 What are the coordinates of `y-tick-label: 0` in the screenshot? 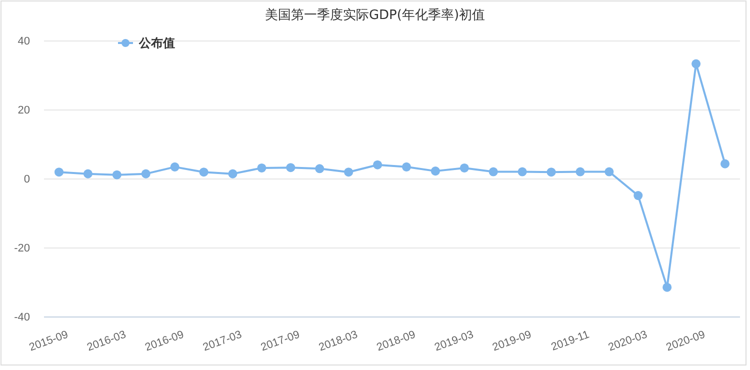 It's located at (27, 180).